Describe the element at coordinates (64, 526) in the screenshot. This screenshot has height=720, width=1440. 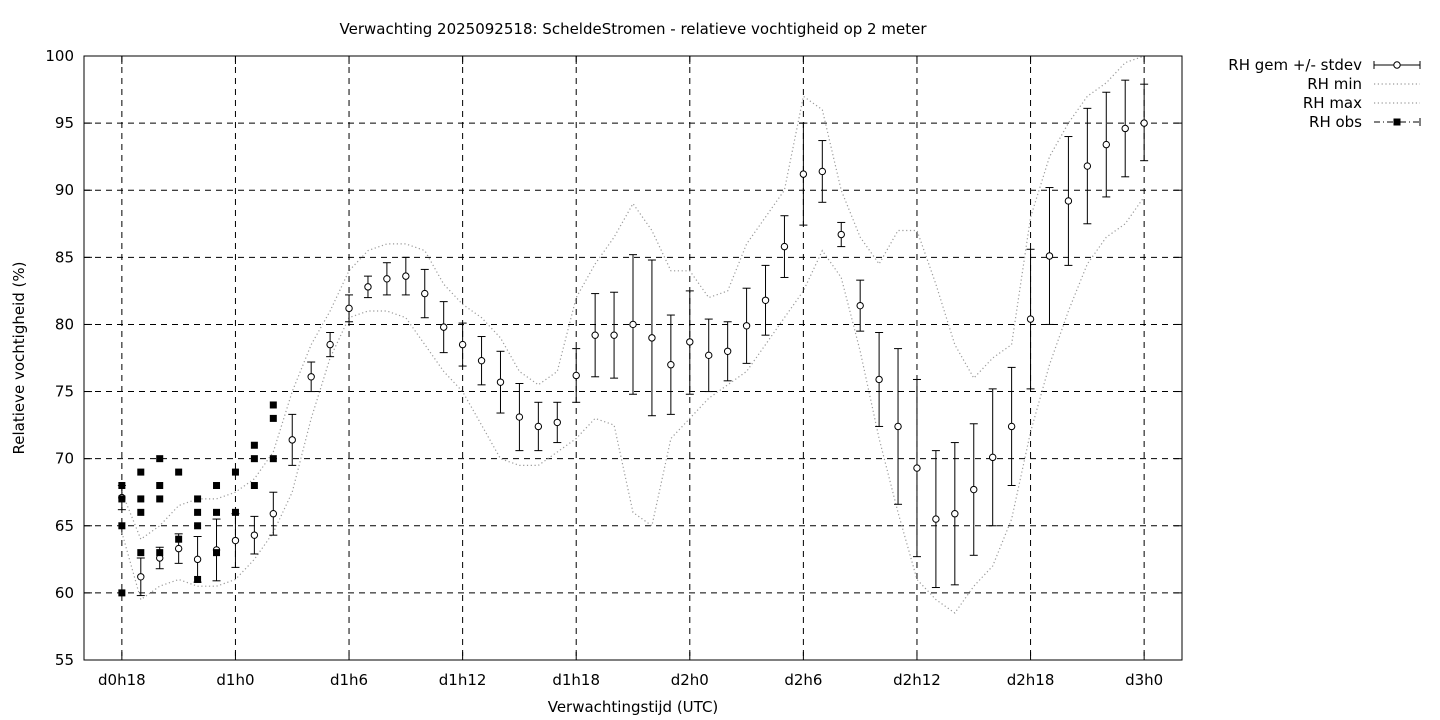
I see `y-tick-label: 65` at that location.